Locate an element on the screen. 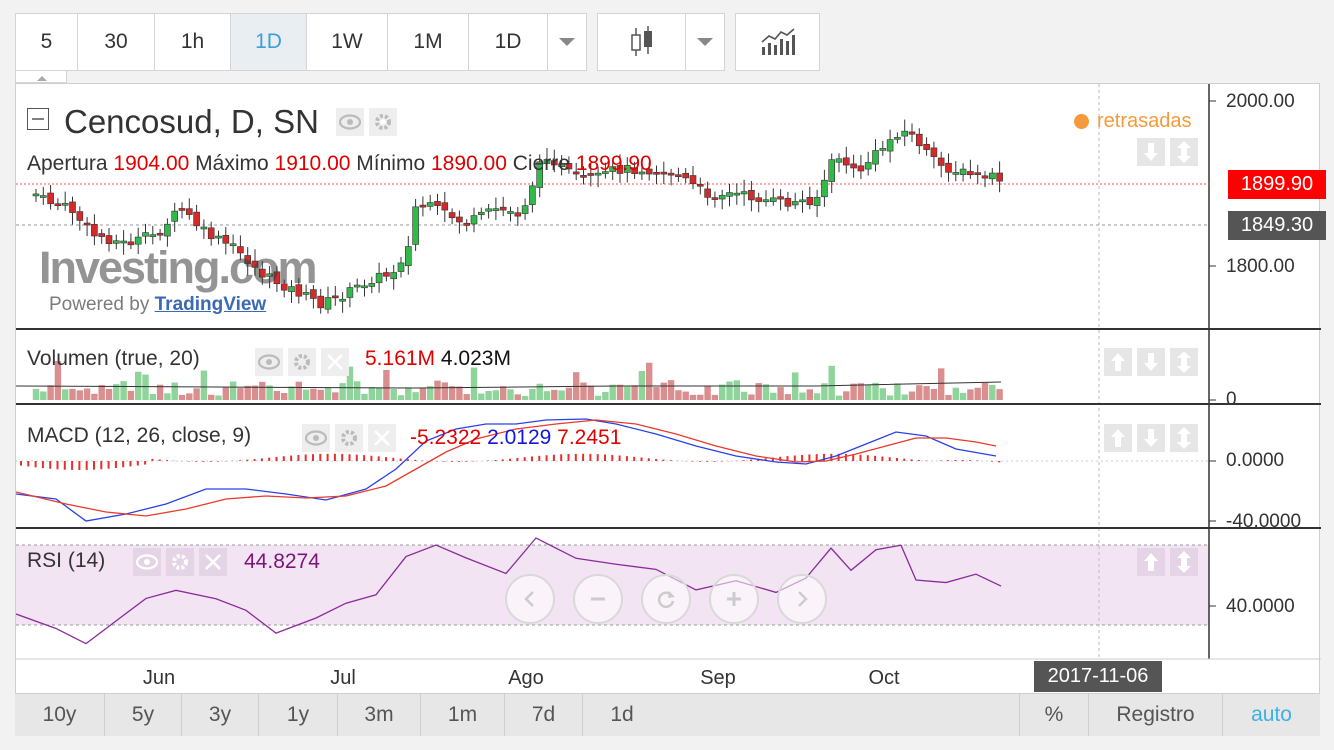 The width and height of the screenshot is (1334, 750). chart-type-dropdown-button is located at coordinates (705, 42).